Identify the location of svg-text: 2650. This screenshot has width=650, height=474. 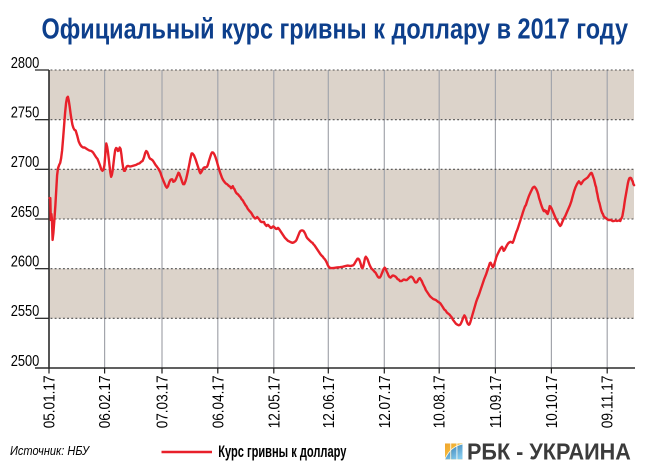
(25, 212).